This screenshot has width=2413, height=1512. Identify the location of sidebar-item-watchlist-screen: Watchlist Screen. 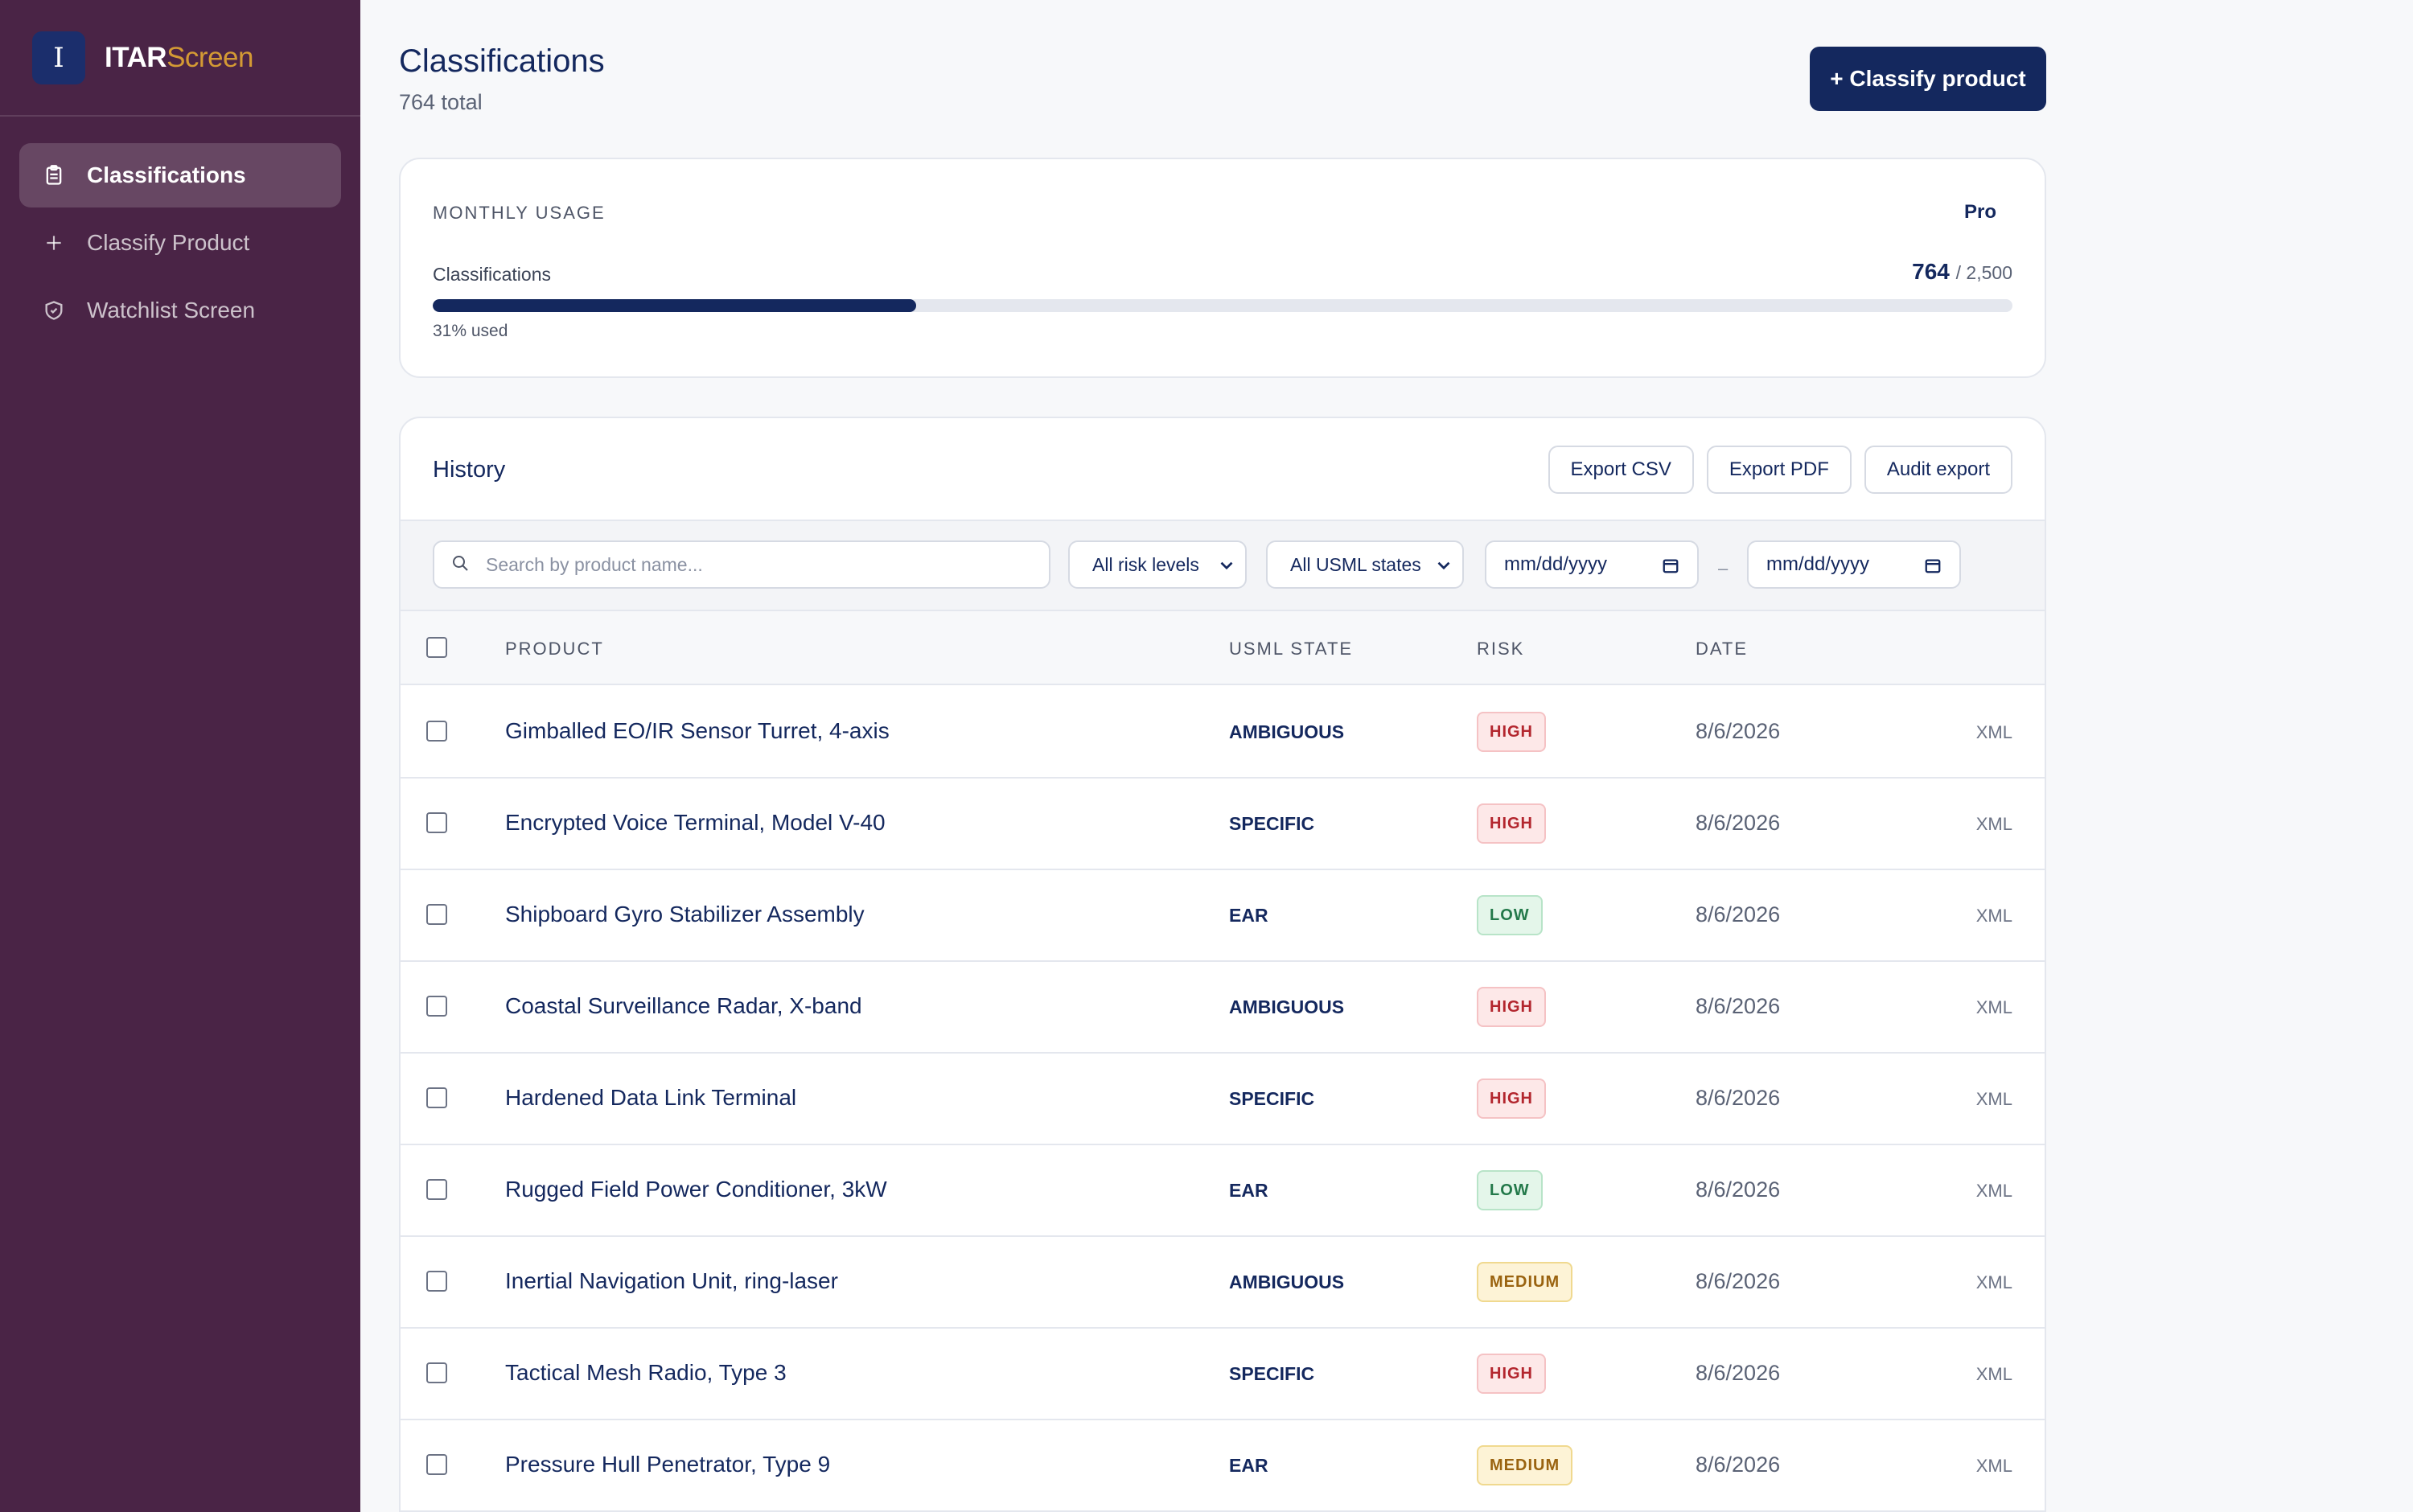
(180, 311).